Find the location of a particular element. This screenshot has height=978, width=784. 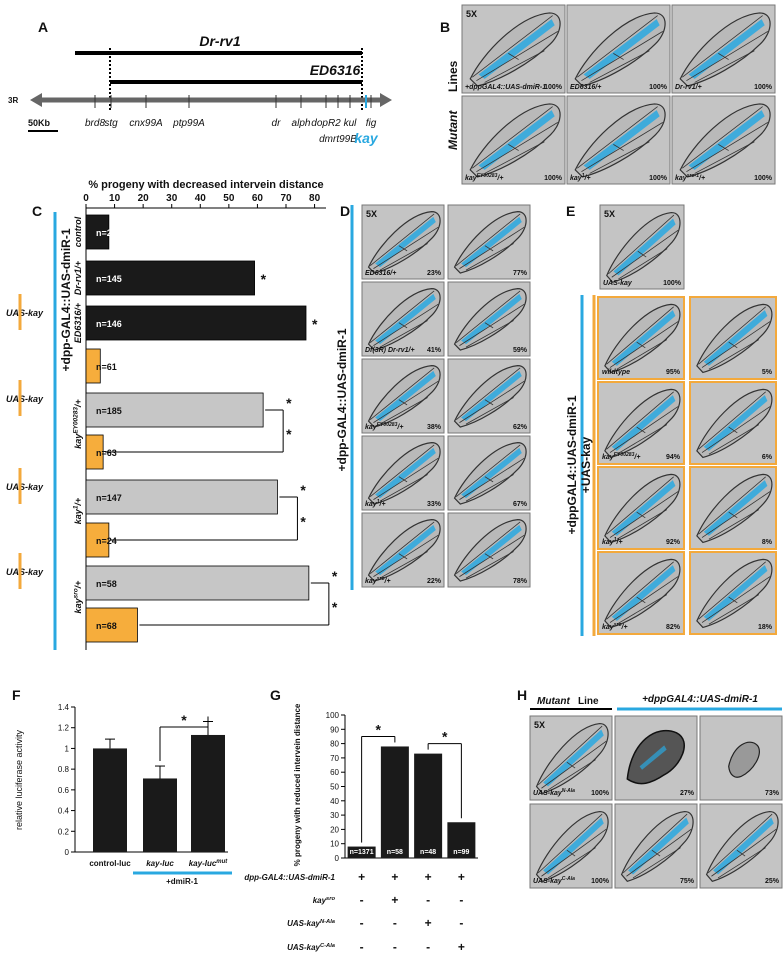

label: - is located at coordinates (461, 900).